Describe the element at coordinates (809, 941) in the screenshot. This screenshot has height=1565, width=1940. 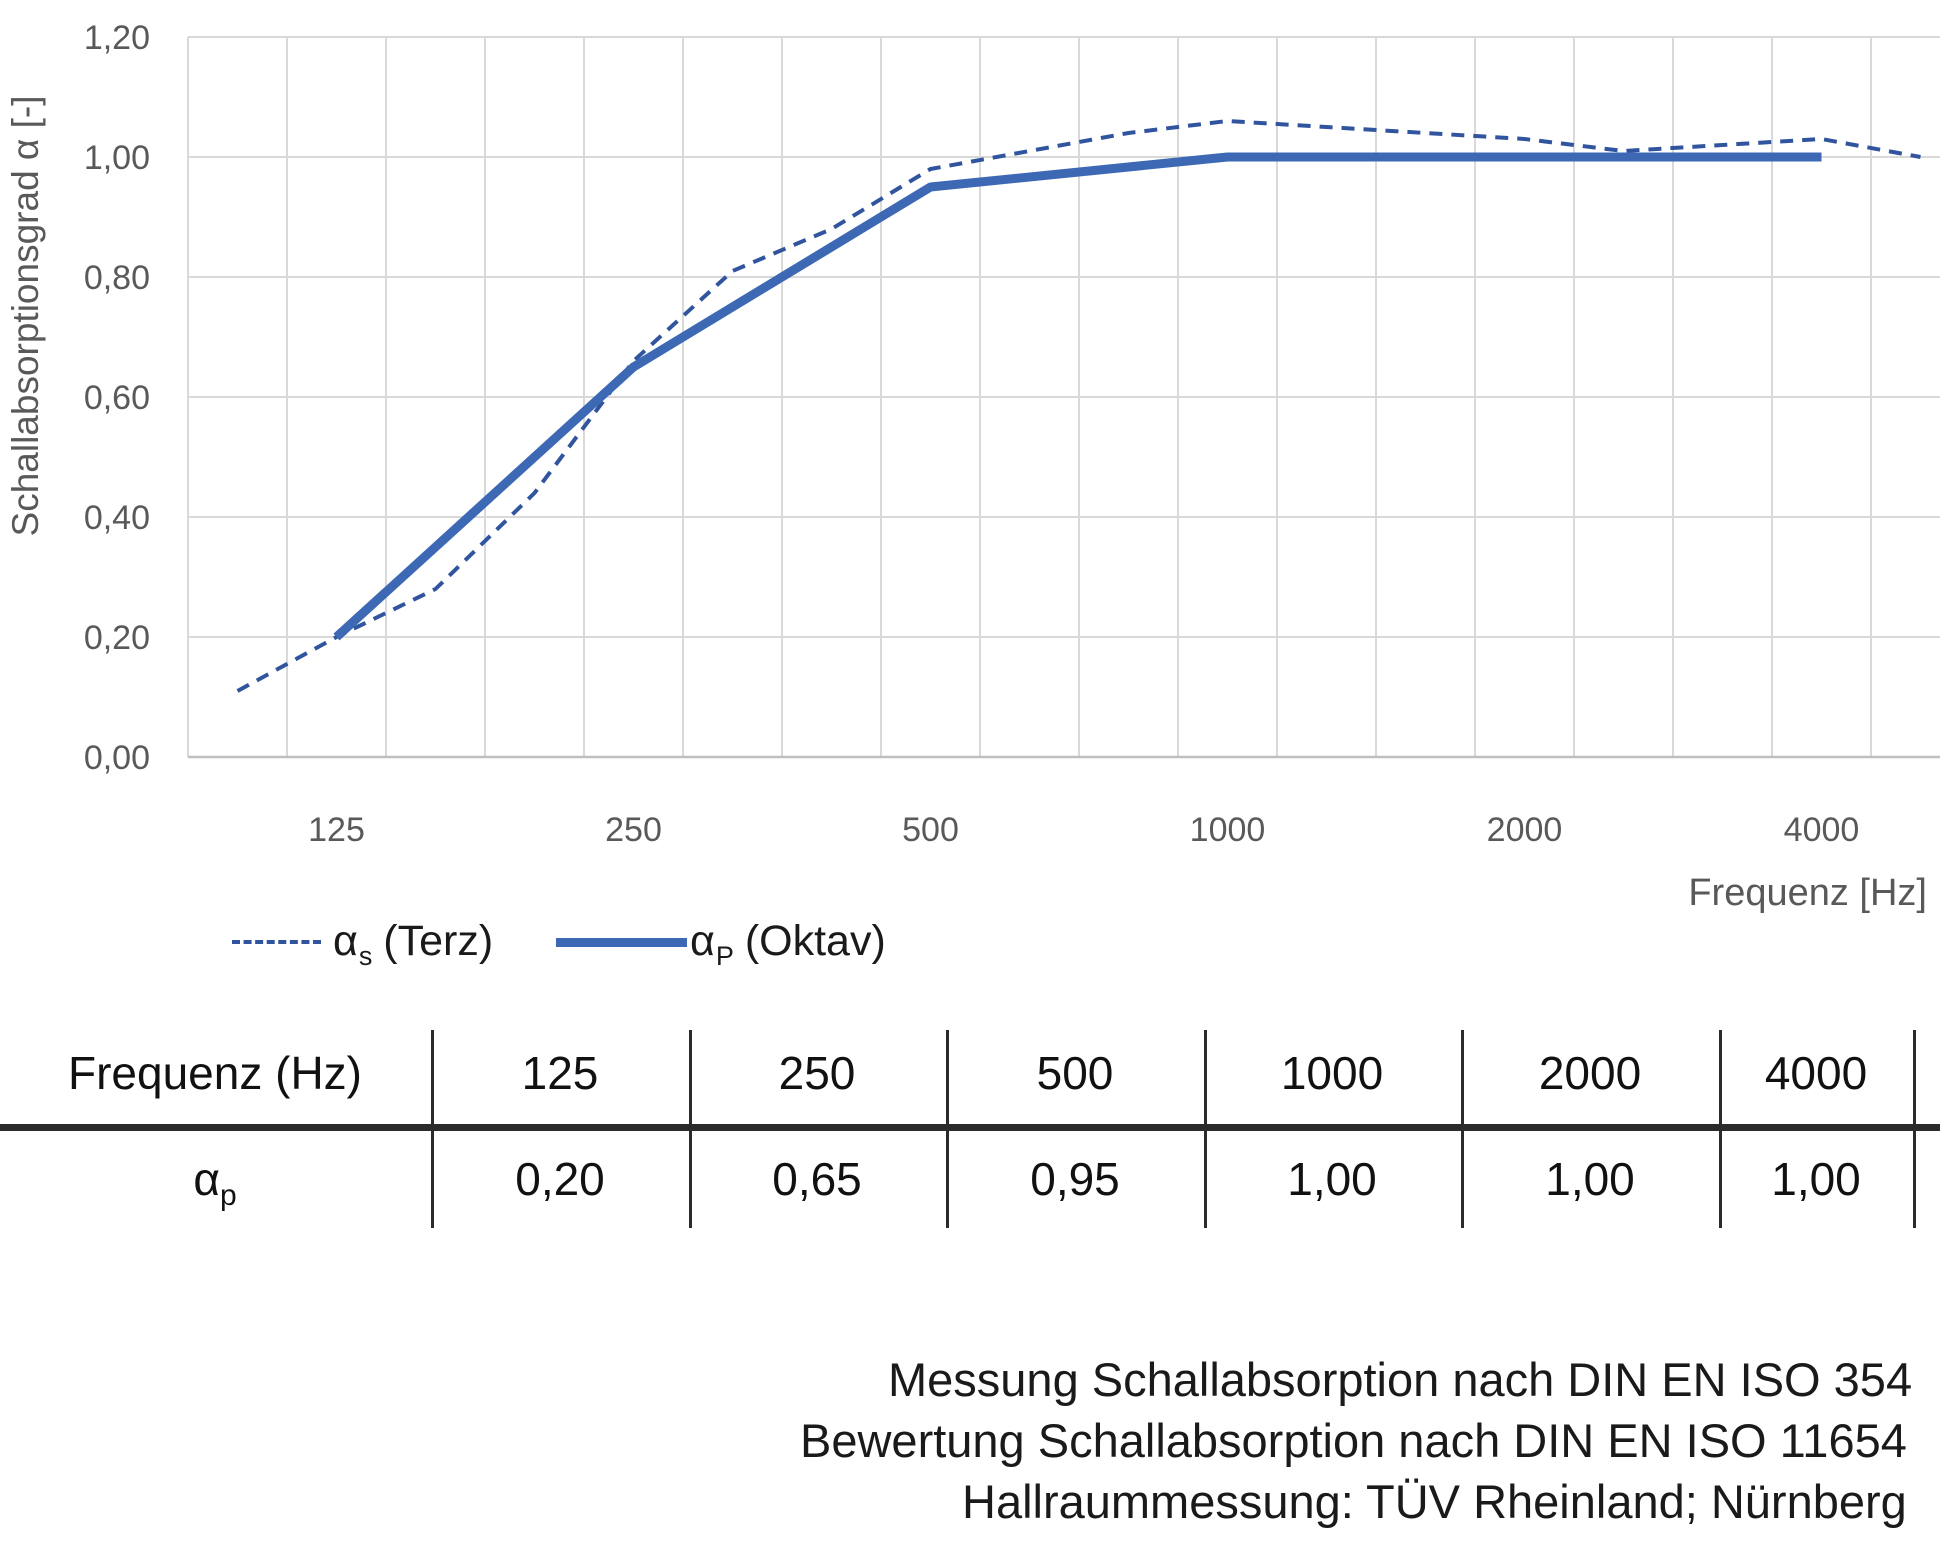
I see `legend-oktav-text: (Oktav)` at that location.